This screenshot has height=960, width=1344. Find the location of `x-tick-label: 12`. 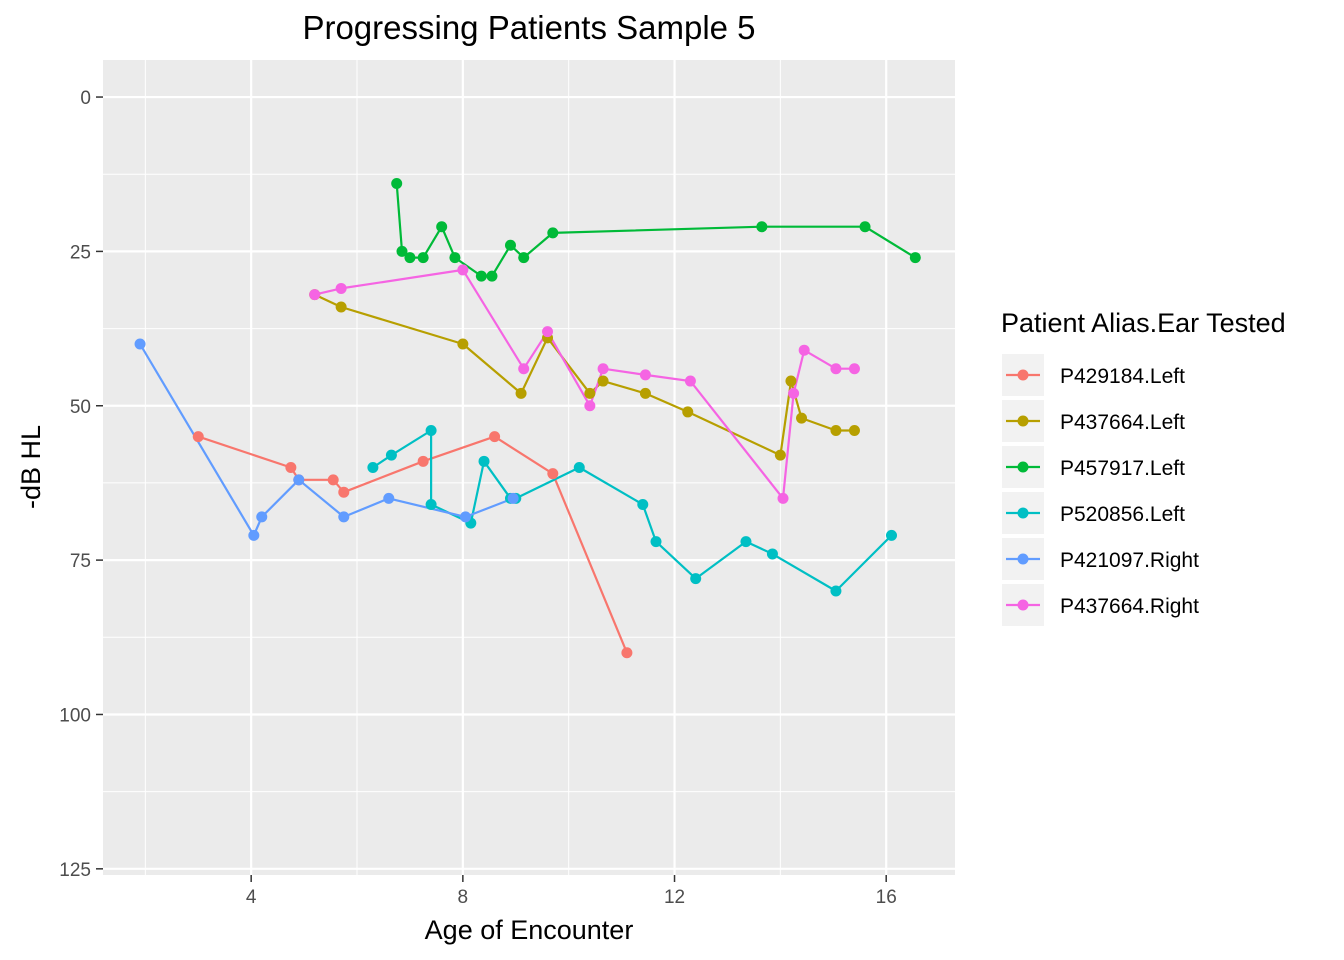

x-tick-label: 12 is located at coordinates (674, 897).